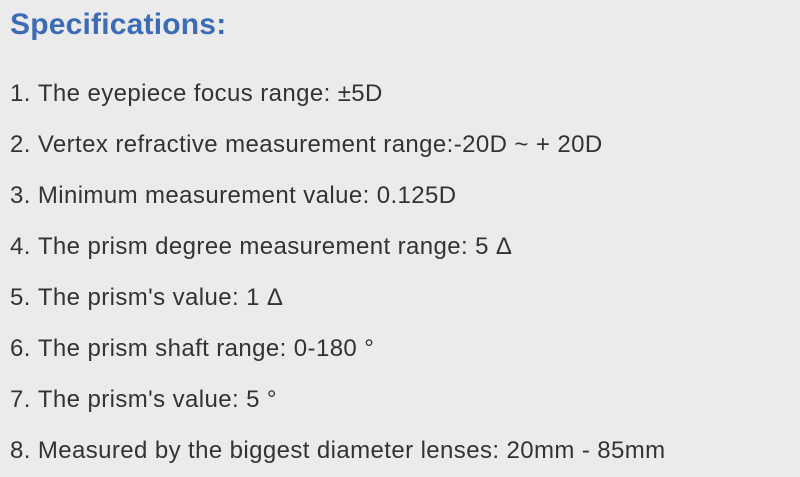 This screenshot has height=477, width=800. Describe the element at coordinates (20, 348) in the screenshot. I see `spec-item-number: 6.` at that location.